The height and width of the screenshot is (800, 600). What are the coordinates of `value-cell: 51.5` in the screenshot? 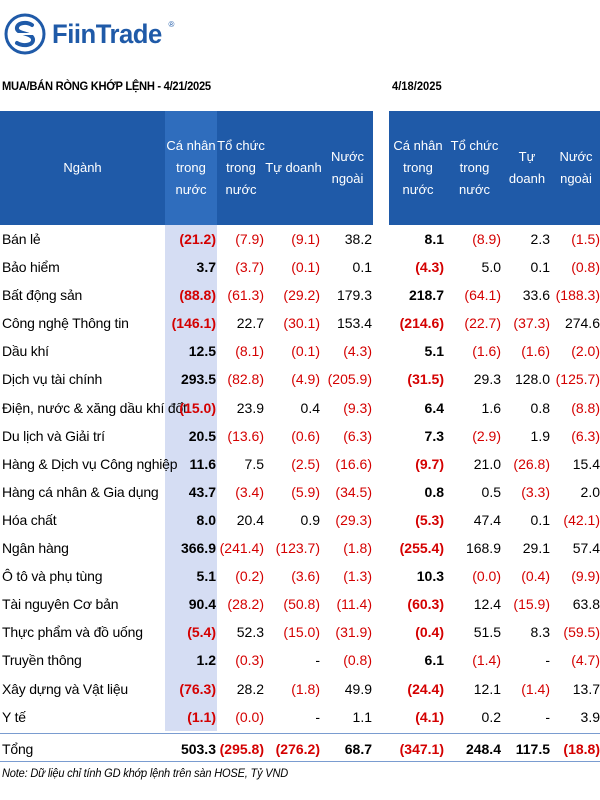 It's located at (487, 632).